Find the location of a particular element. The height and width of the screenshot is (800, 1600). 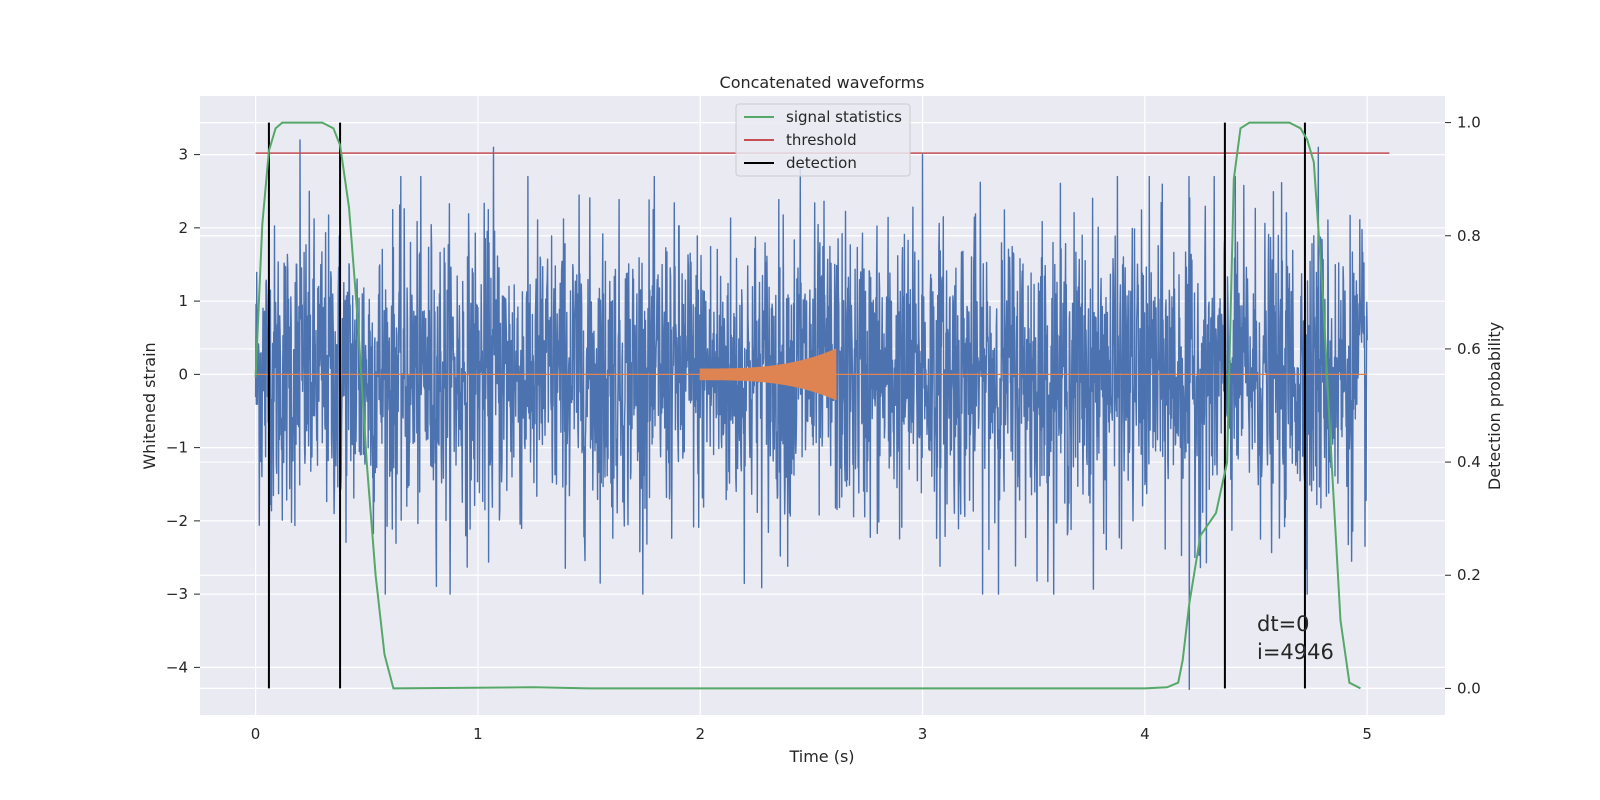

x-tick-label: 5 is located at coordinates (1367, 734).